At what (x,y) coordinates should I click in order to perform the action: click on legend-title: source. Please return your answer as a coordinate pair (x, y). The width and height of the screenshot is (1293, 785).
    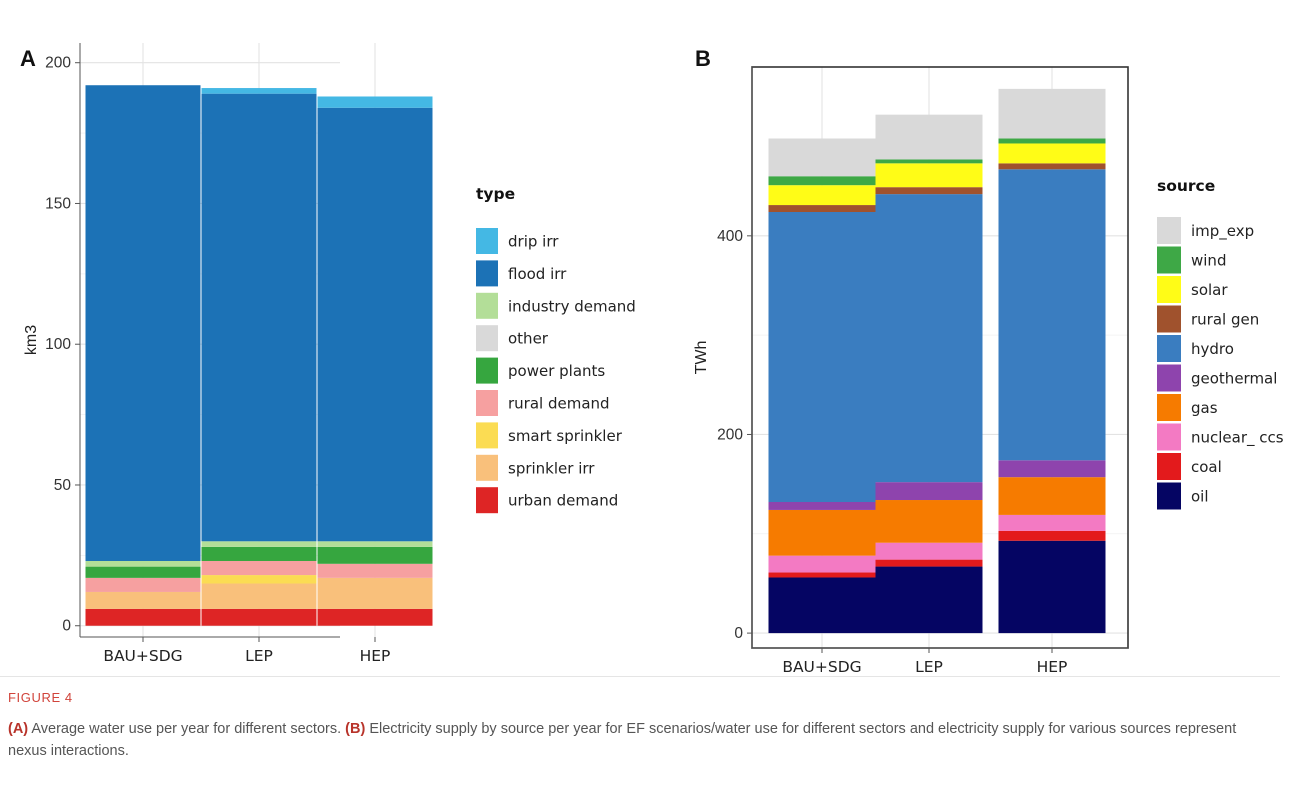
    Looking at the image, I should click on (1186, 186).